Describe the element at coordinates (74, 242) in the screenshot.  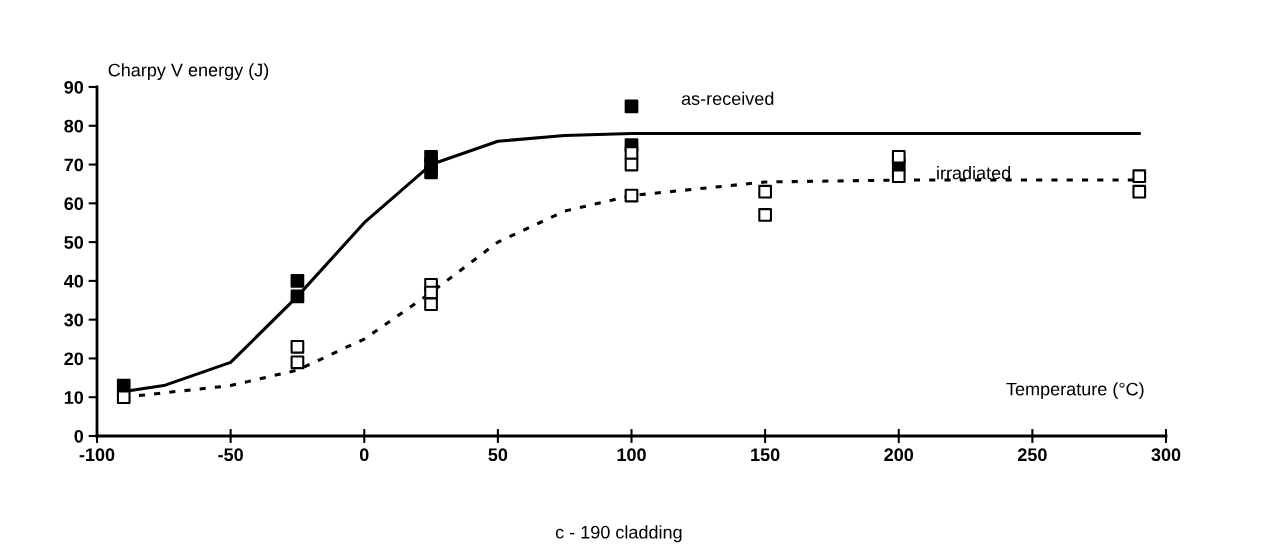
I see `y-tick-label: 50` at that location.